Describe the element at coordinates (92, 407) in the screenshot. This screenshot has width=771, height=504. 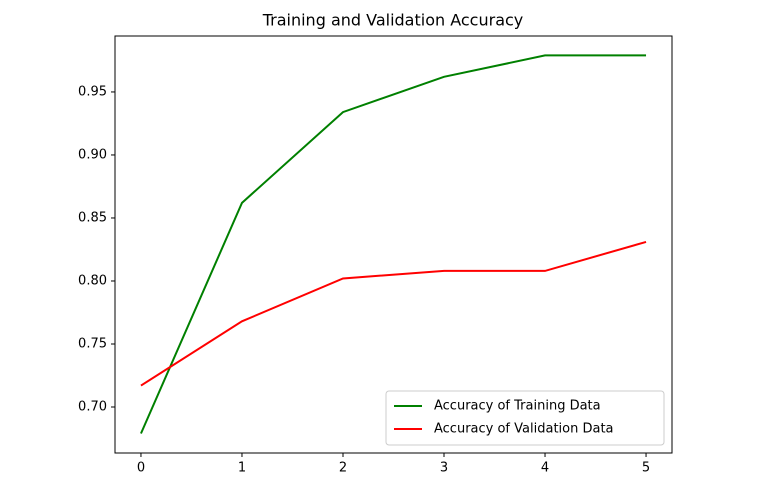
I see `y-tick-label: 0.70` at that location.